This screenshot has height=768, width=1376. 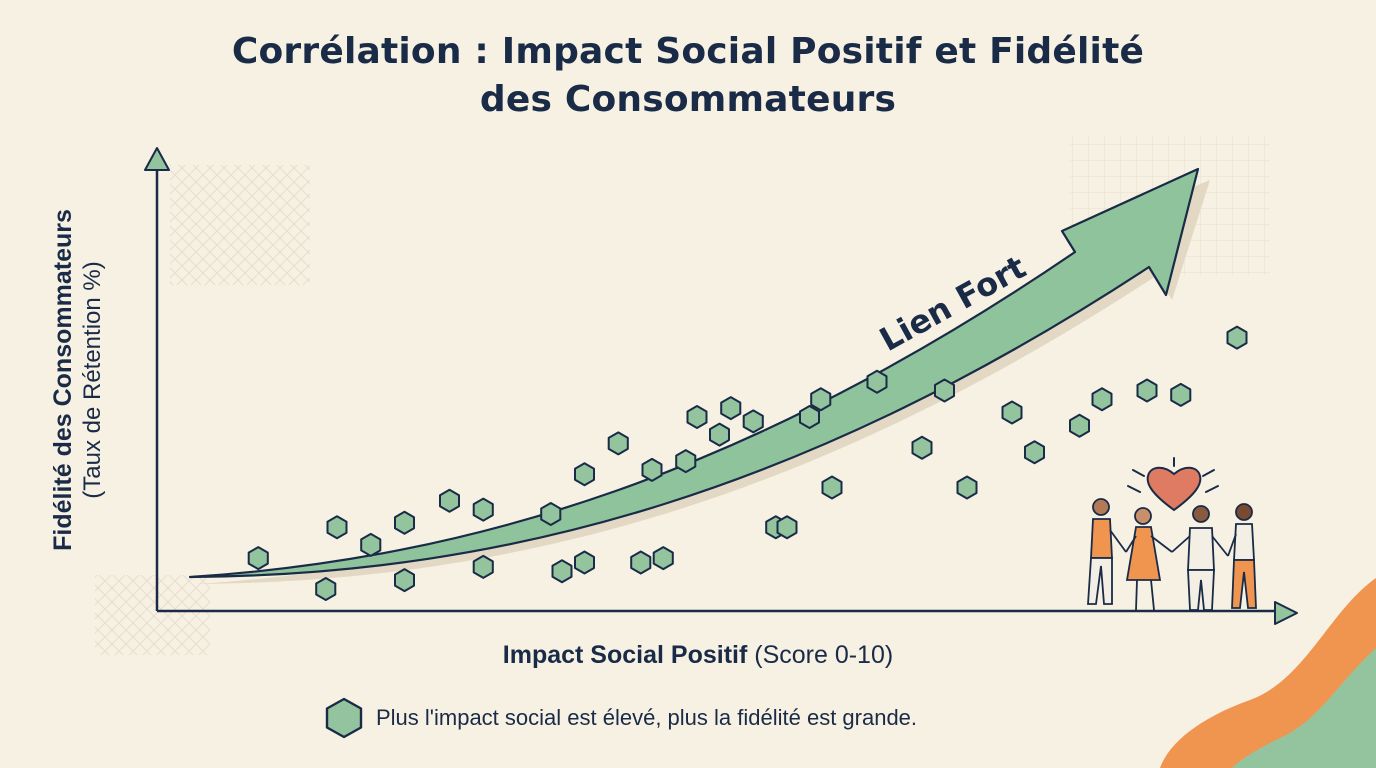 I want to click on x-axis-label-unit: (Score 0-10), so click(x=824, y=655).